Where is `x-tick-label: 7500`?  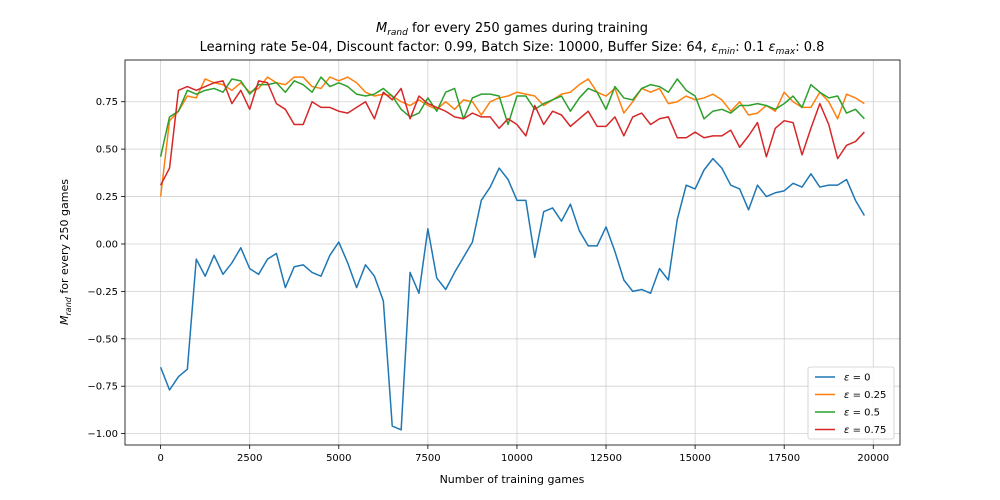
x-tick-label: 7500 is located at coordinates (427, 458).